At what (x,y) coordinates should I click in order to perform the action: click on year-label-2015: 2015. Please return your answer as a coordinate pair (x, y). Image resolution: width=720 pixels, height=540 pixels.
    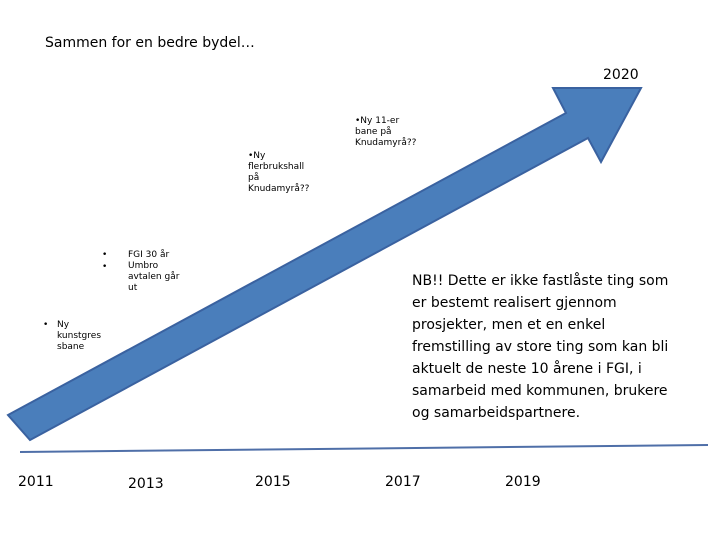
    Looking at the image, I should click on (273, 482).